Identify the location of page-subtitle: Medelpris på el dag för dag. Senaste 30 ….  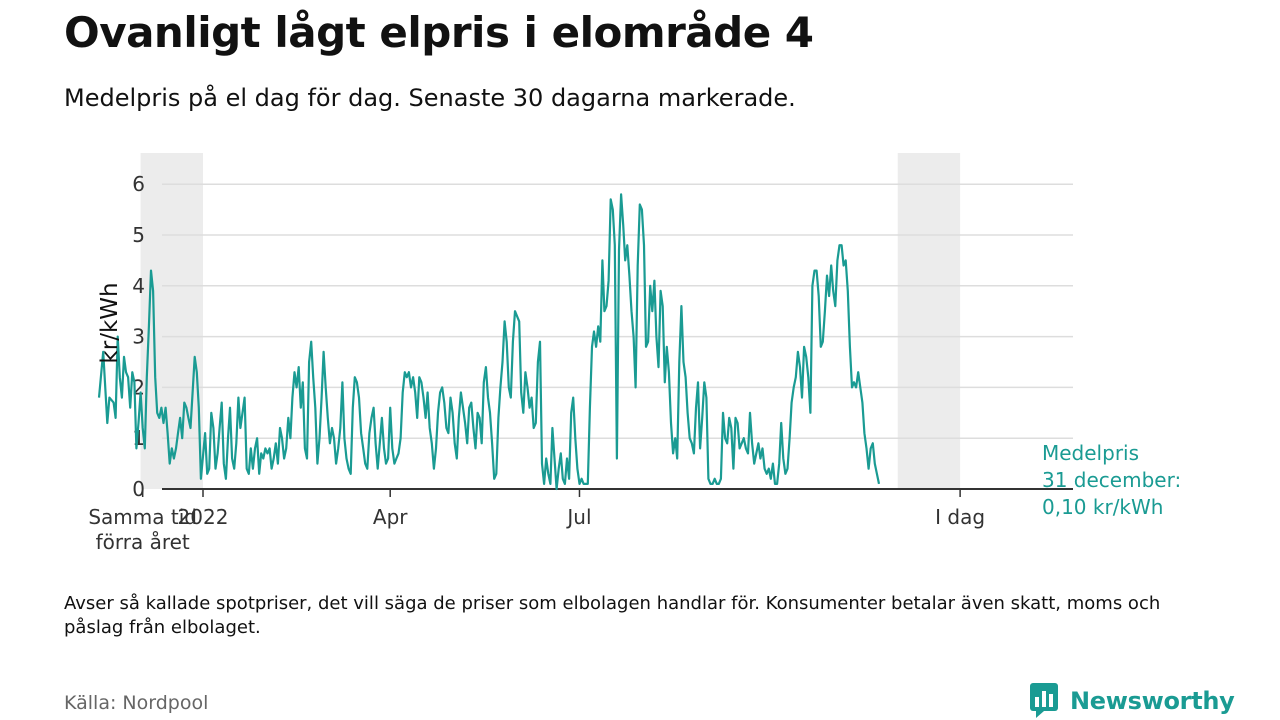
(430, 98).